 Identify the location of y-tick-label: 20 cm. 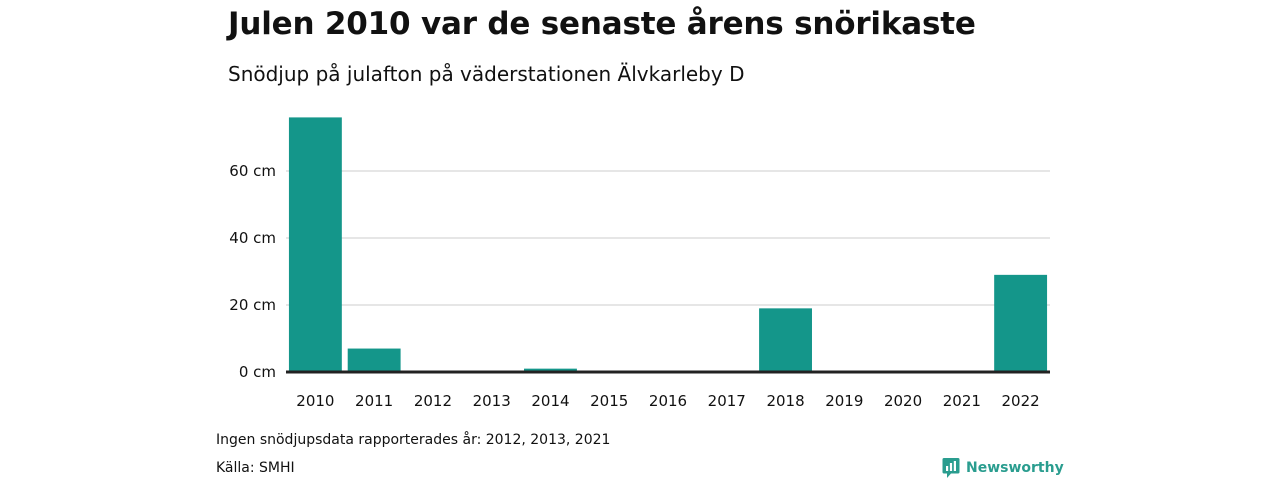
(252, 305).